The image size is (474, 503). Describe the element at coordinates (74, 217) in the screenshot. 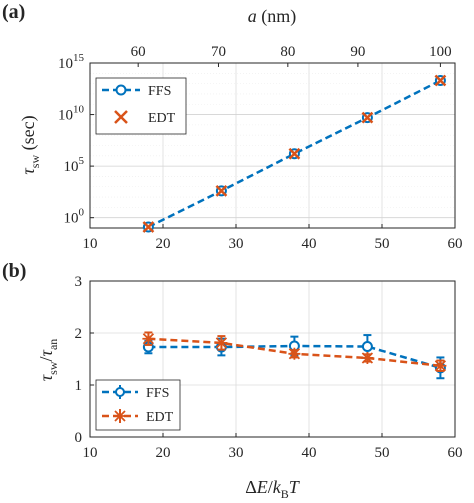

I see `panel-a-y-tick-label: 10⁰` at that location.